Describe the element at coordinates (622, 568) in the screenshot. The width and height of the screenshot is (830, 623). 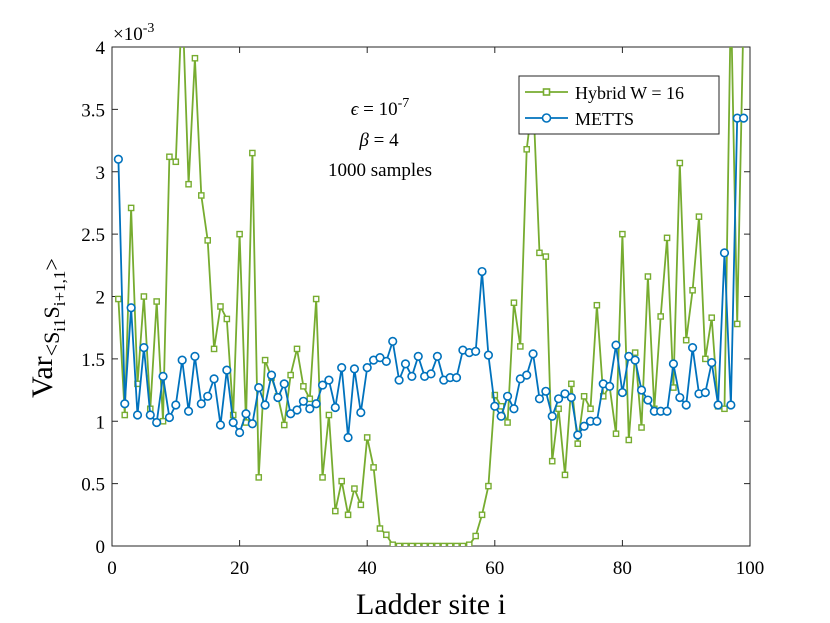
I see `x-tick-label: 80` at that location.